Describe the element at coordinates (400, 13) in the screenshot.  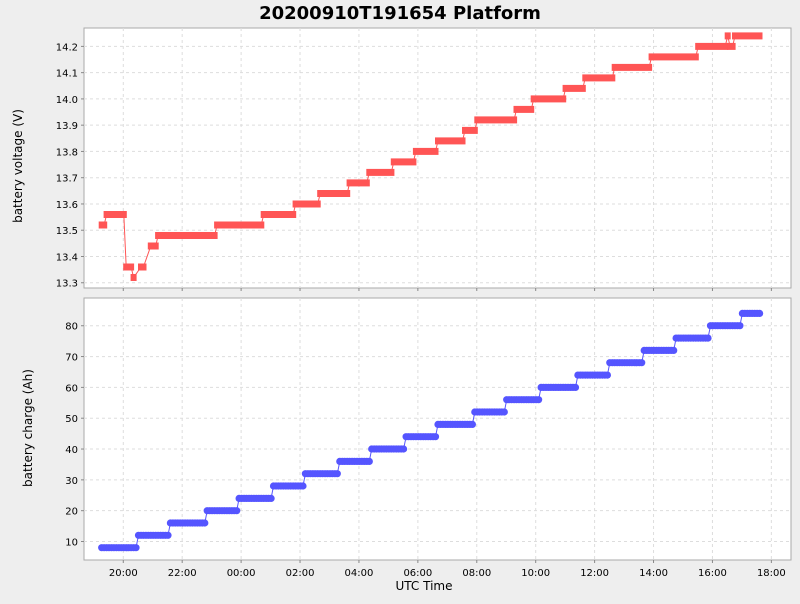
I see `chart-title: 20200910T191654 Platform` at that location.